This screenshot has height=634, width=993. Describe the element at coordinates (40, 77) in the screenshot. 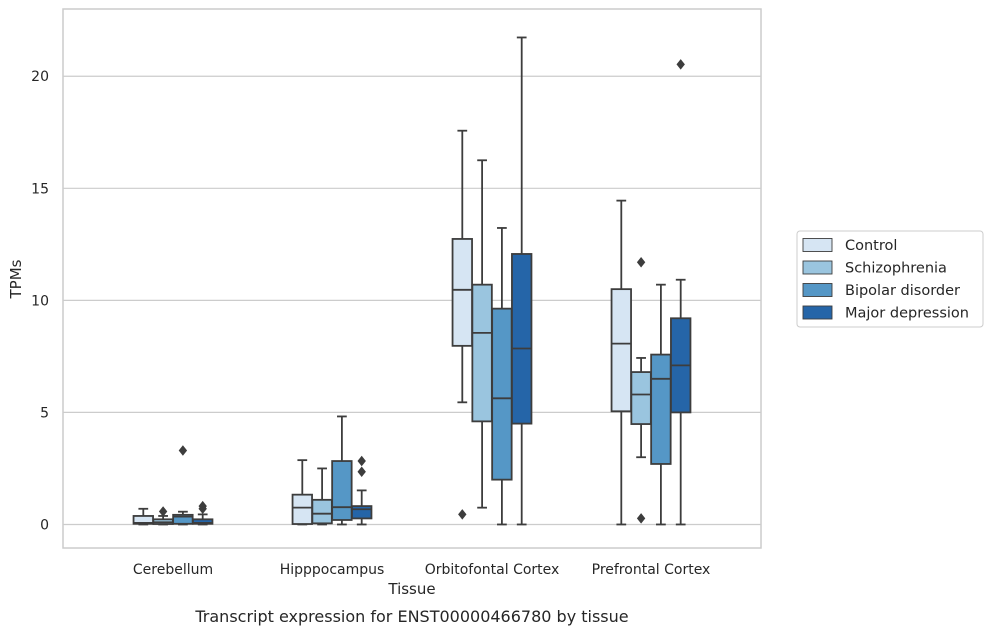

I see `y-tick-label: 20` at that location.